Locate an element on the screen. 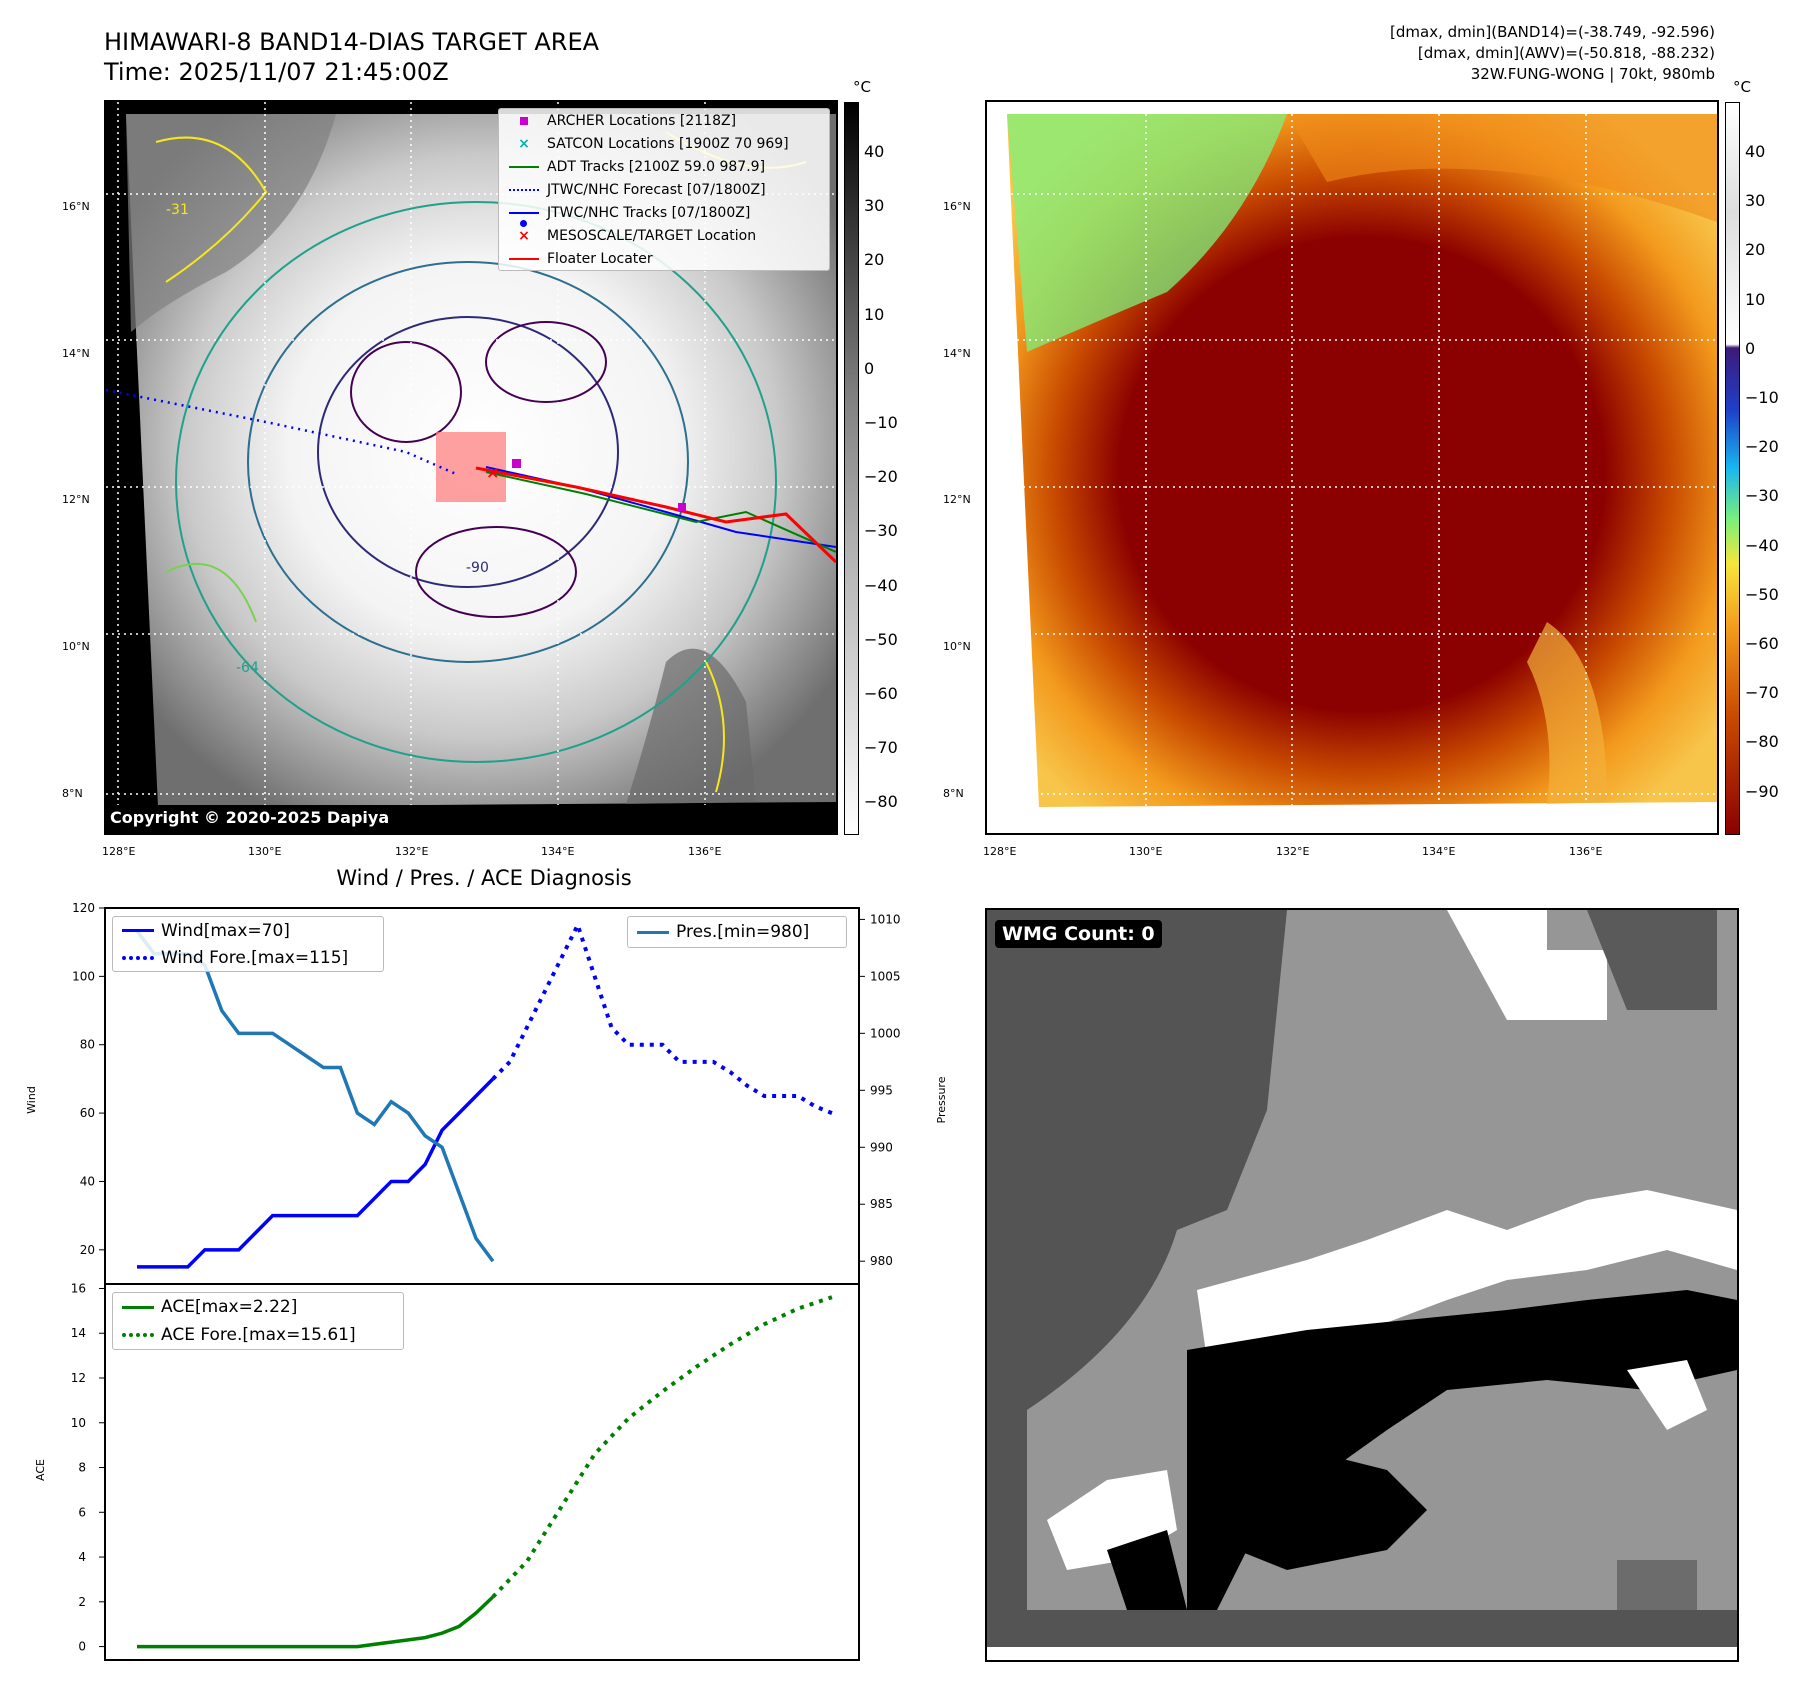  wmg-count-badge: WMG Count: 0 is located at coordinates (1078, 934).